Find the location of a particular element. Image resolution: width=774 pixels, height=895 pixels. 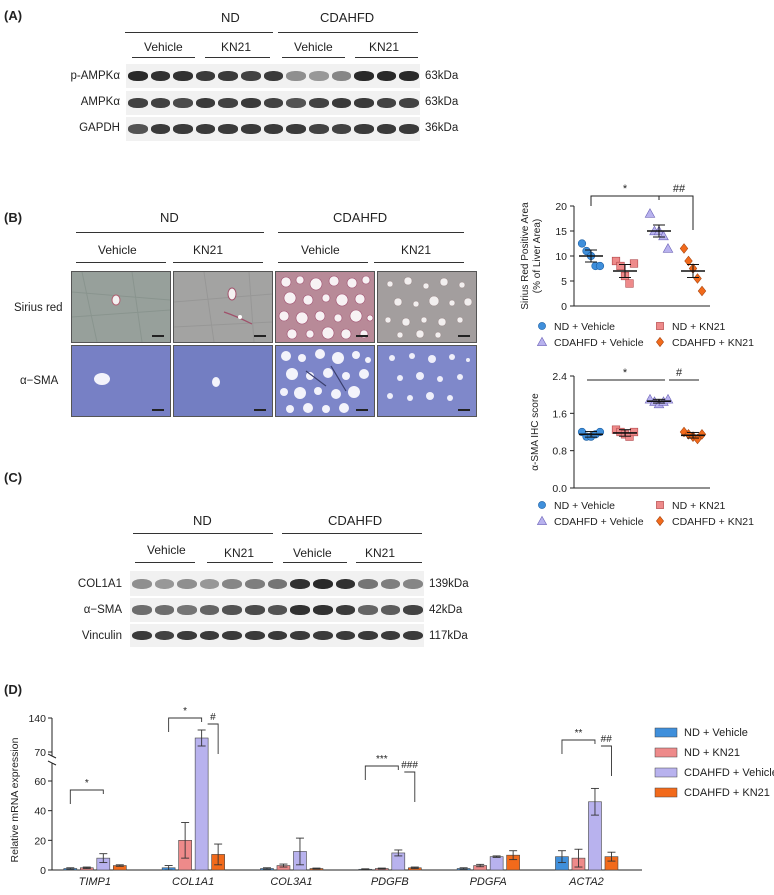

histo-asma-nd-kn21-graphic is located at coordinates (223, 381).